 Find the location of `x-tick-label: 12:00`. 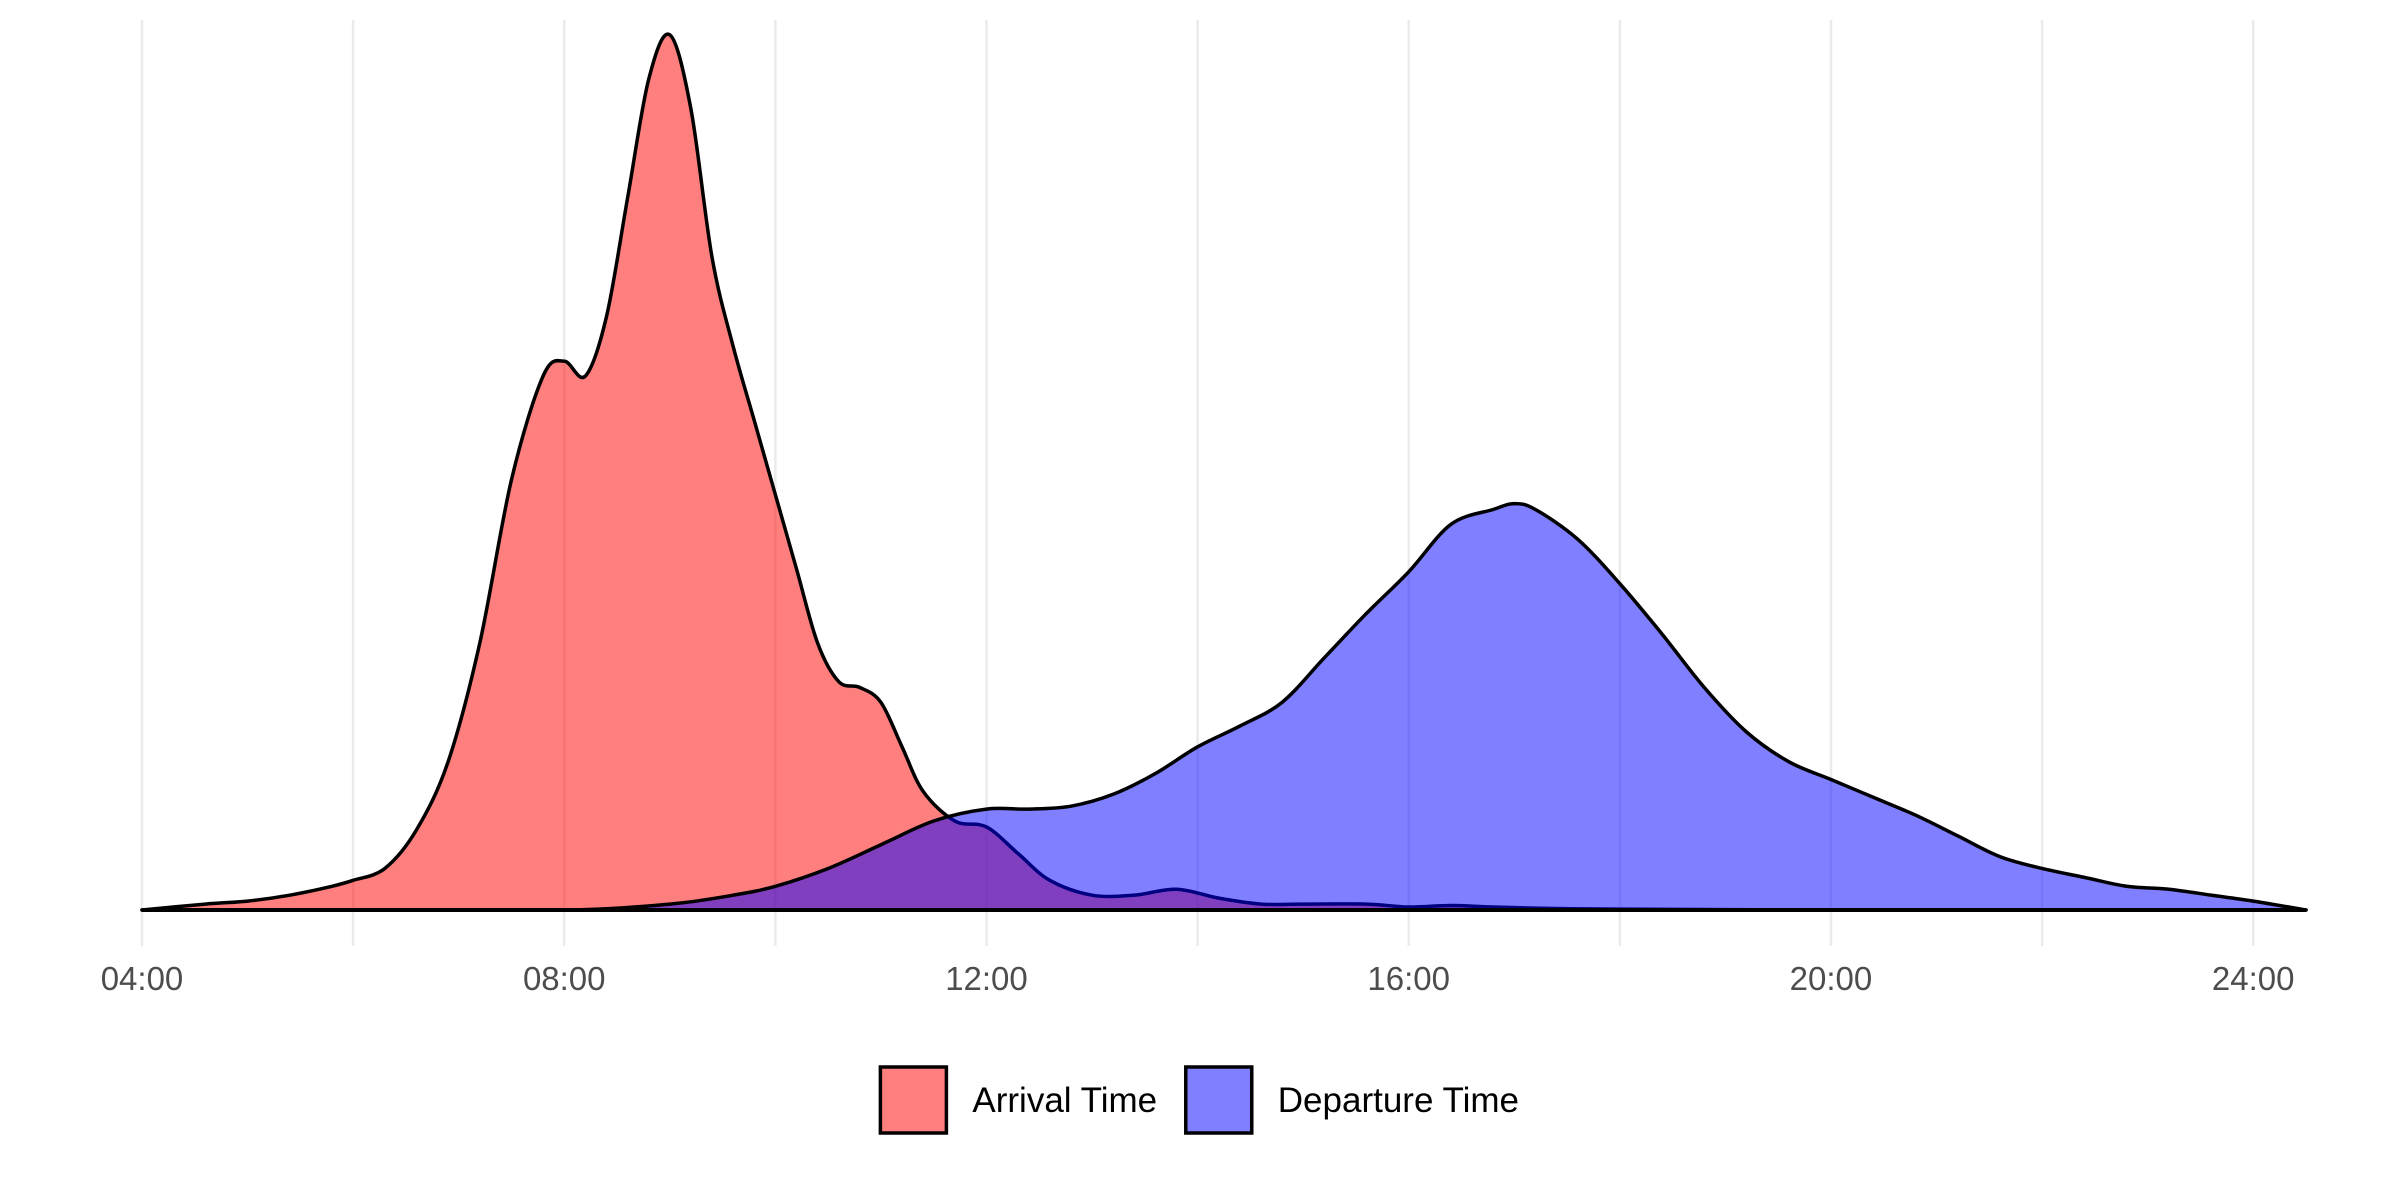

x-tick-label: 12:00 is located at coordinates (986, 978).